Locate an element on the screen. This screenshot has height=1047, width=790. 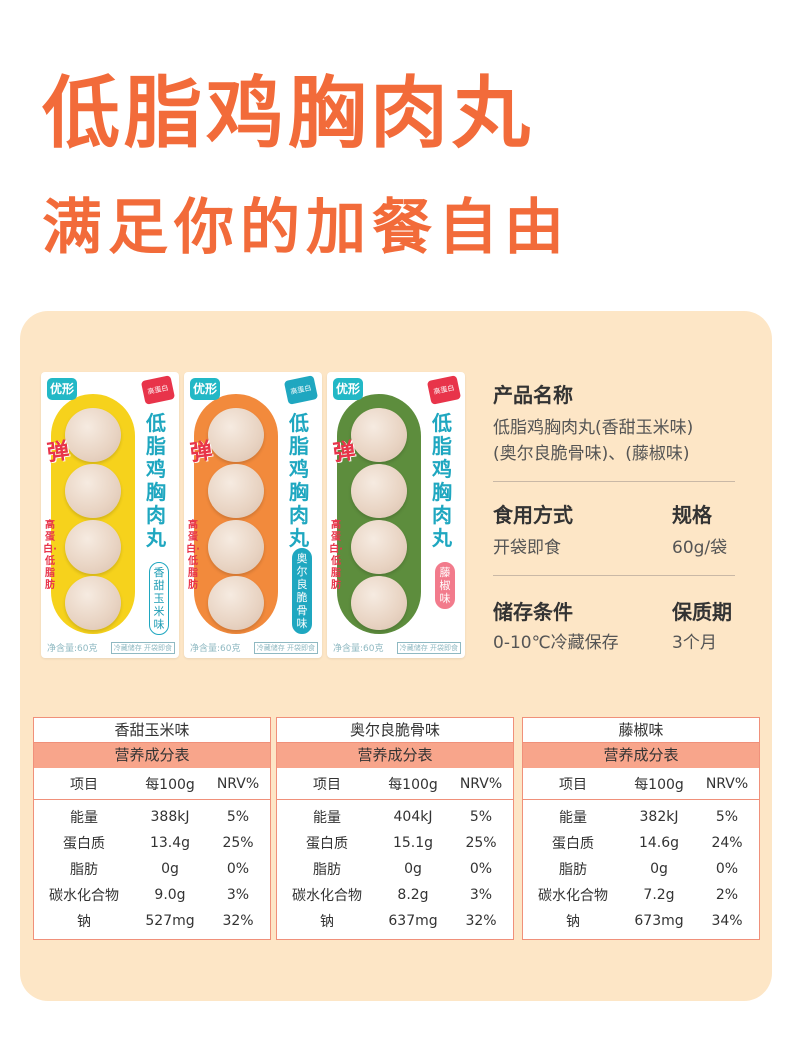
nutrition-flavor: 藤椒味 is located at coordinates (641, 730).